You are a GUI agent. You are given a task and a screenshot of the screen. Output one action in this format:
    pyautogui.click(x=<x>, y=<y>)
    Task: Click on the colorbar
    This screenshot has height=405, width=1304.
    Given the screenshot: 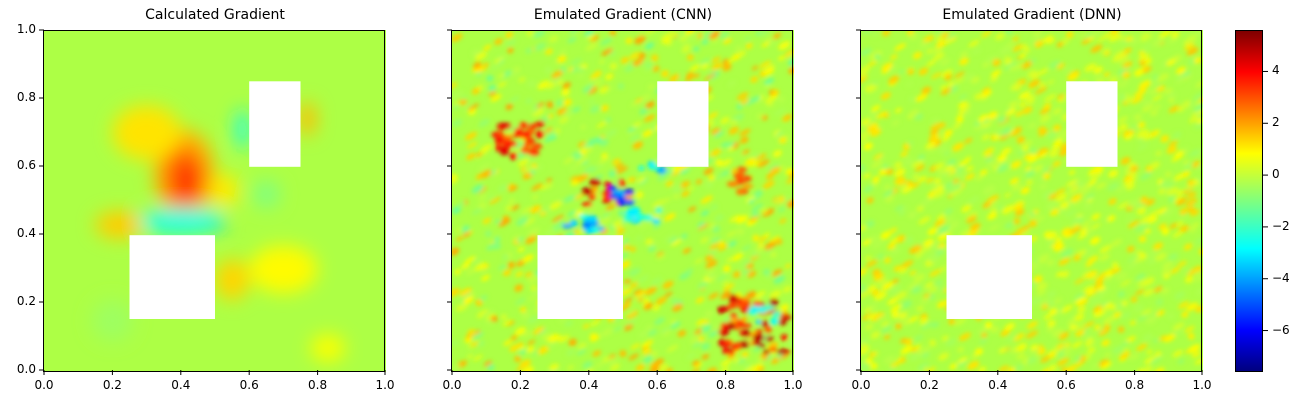 What is the action you would take?
    pyautogui.click(x=1249, y=201)
    